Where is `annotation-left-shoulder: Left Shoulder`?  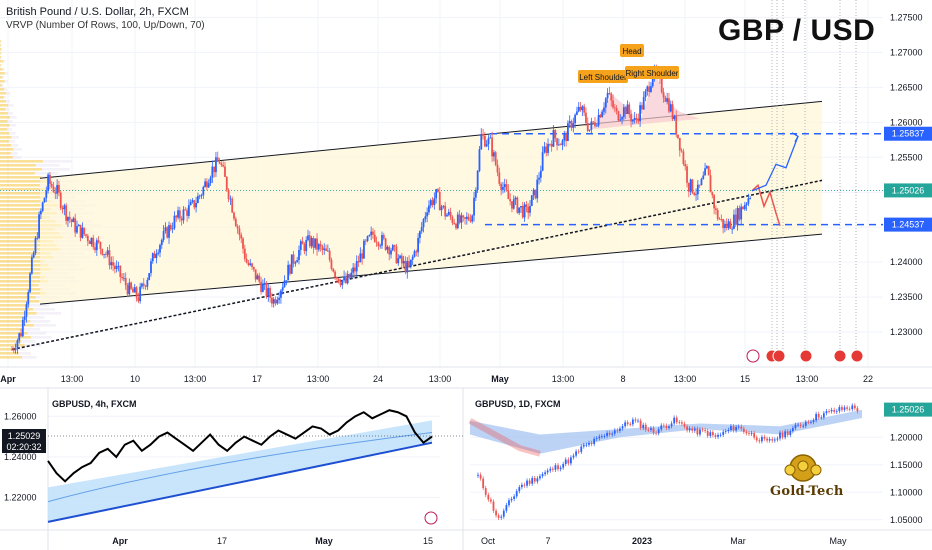
annotation-left-shoulder: Left Shoulder is located at coordinates (603, 76).